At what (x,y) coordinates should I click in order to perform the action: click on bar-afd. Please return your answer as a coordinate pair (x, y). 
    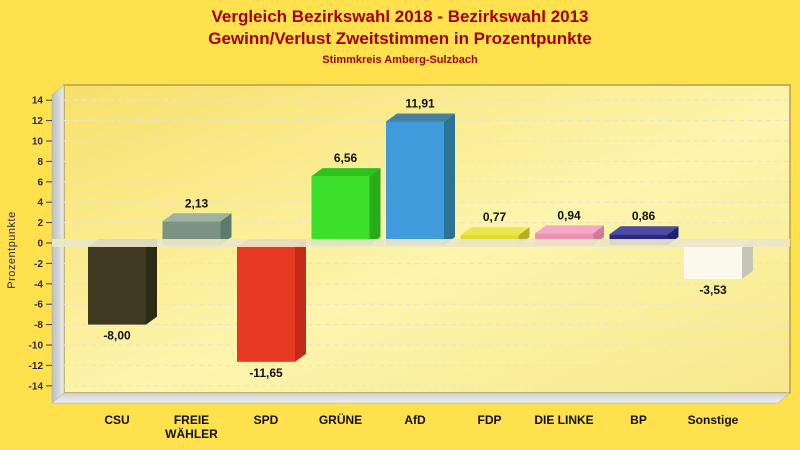
    Looking at the image, I should click on (420, 179).